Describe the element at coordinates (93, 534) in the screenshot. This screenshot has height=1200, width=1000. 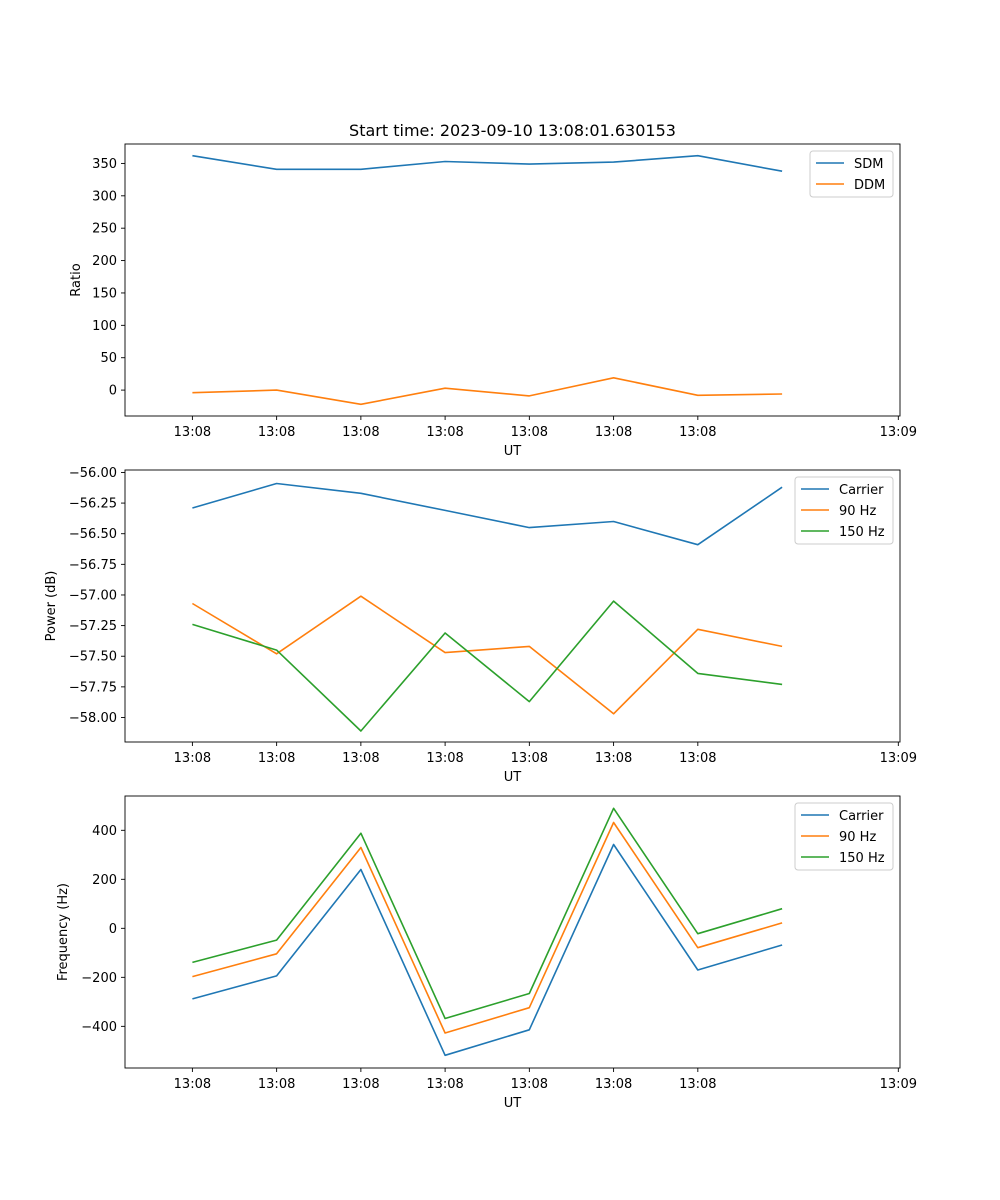
I see `y-tick-label: −56.50` at that location.